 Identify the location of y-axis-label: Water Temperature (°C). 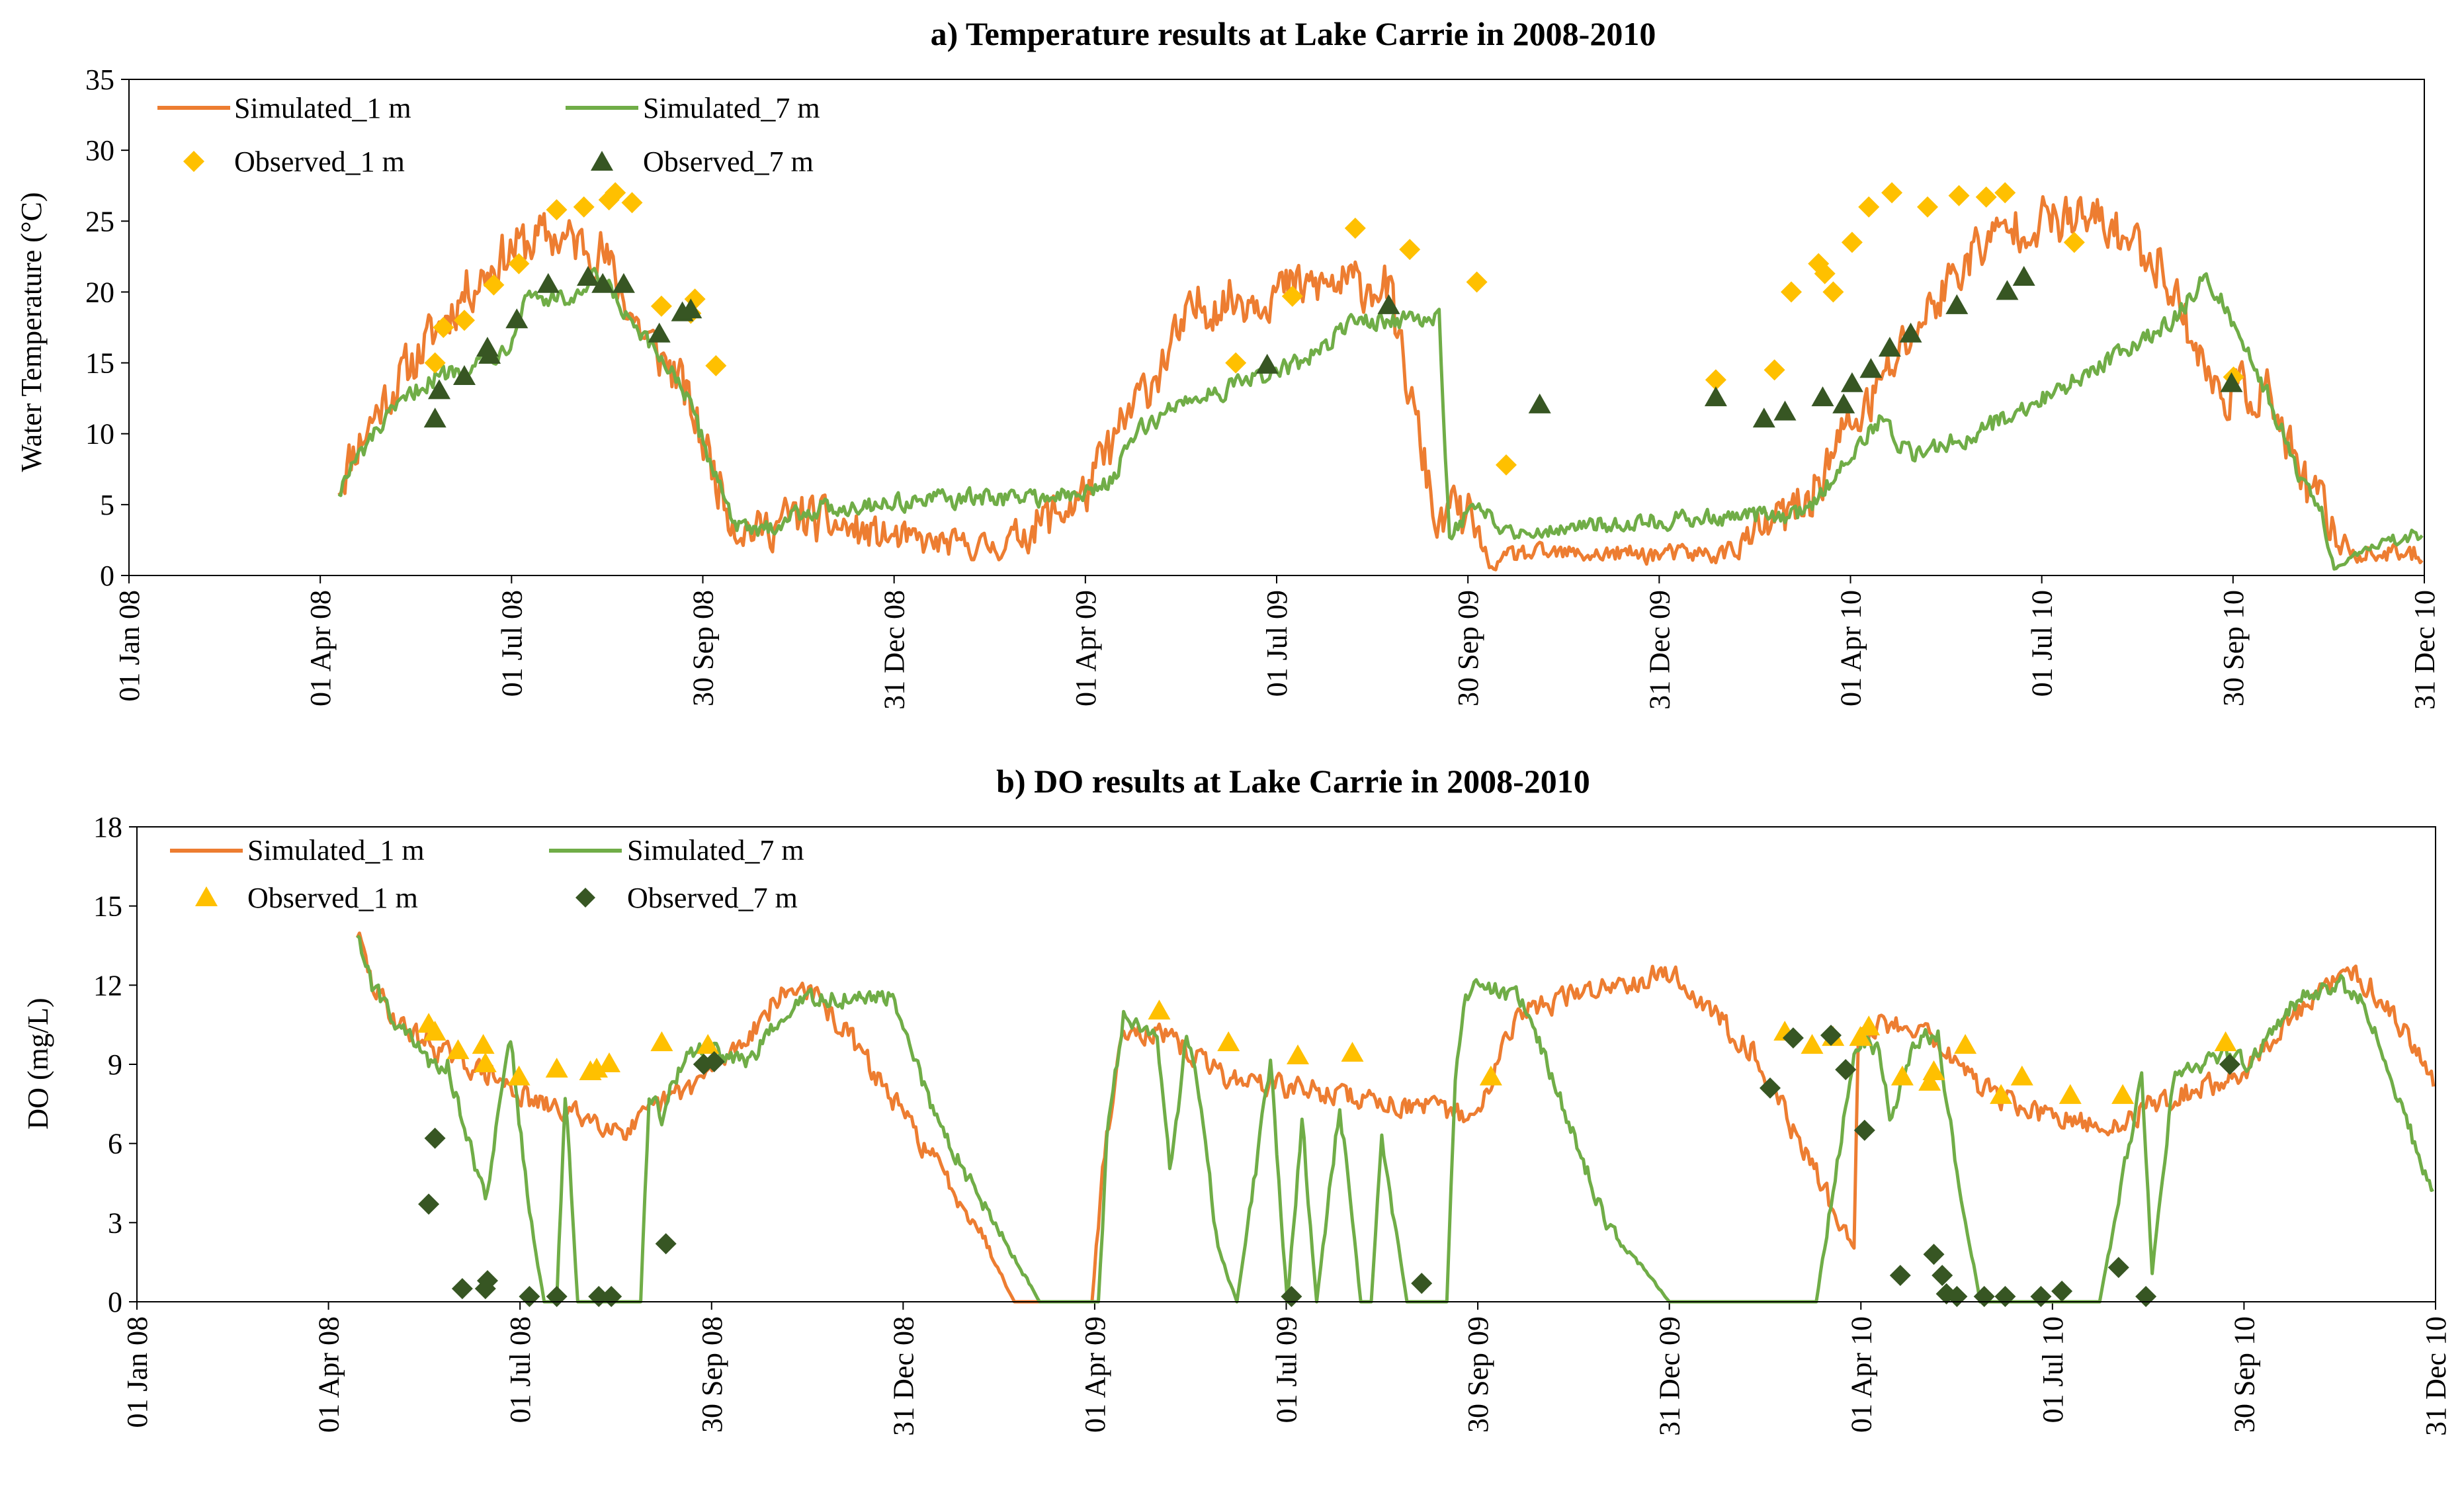
(31, 332).